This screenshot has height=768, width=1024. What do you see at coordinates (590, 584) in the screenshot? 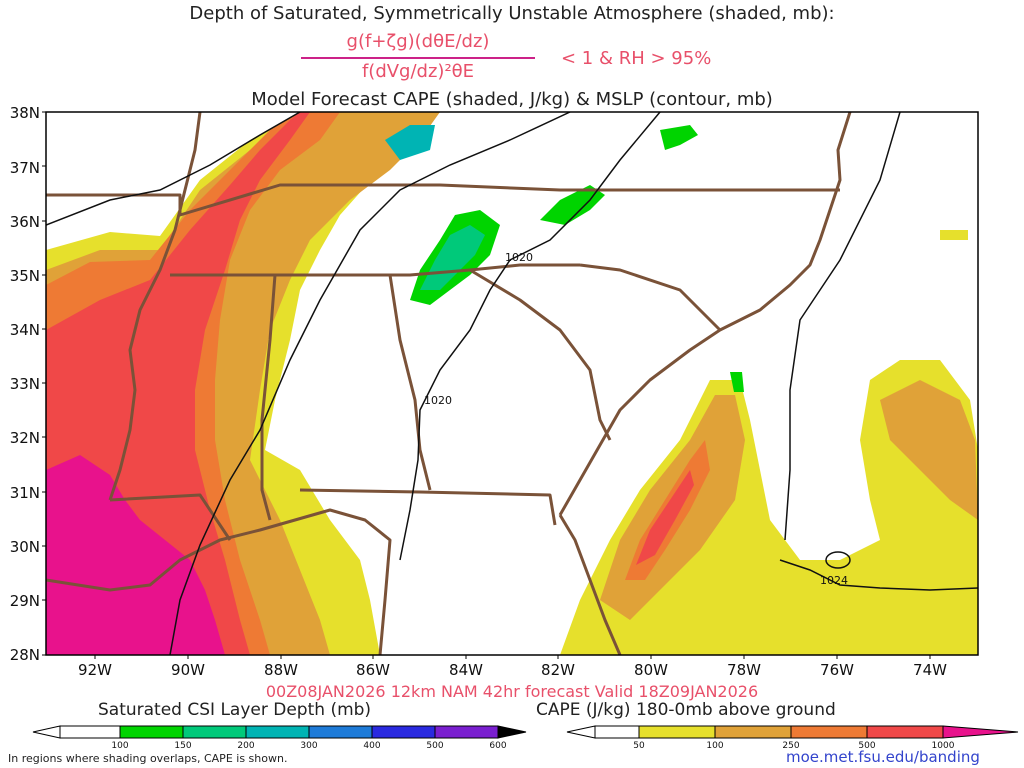
I see `florida-east-coast` at bounding box center [590, 584].